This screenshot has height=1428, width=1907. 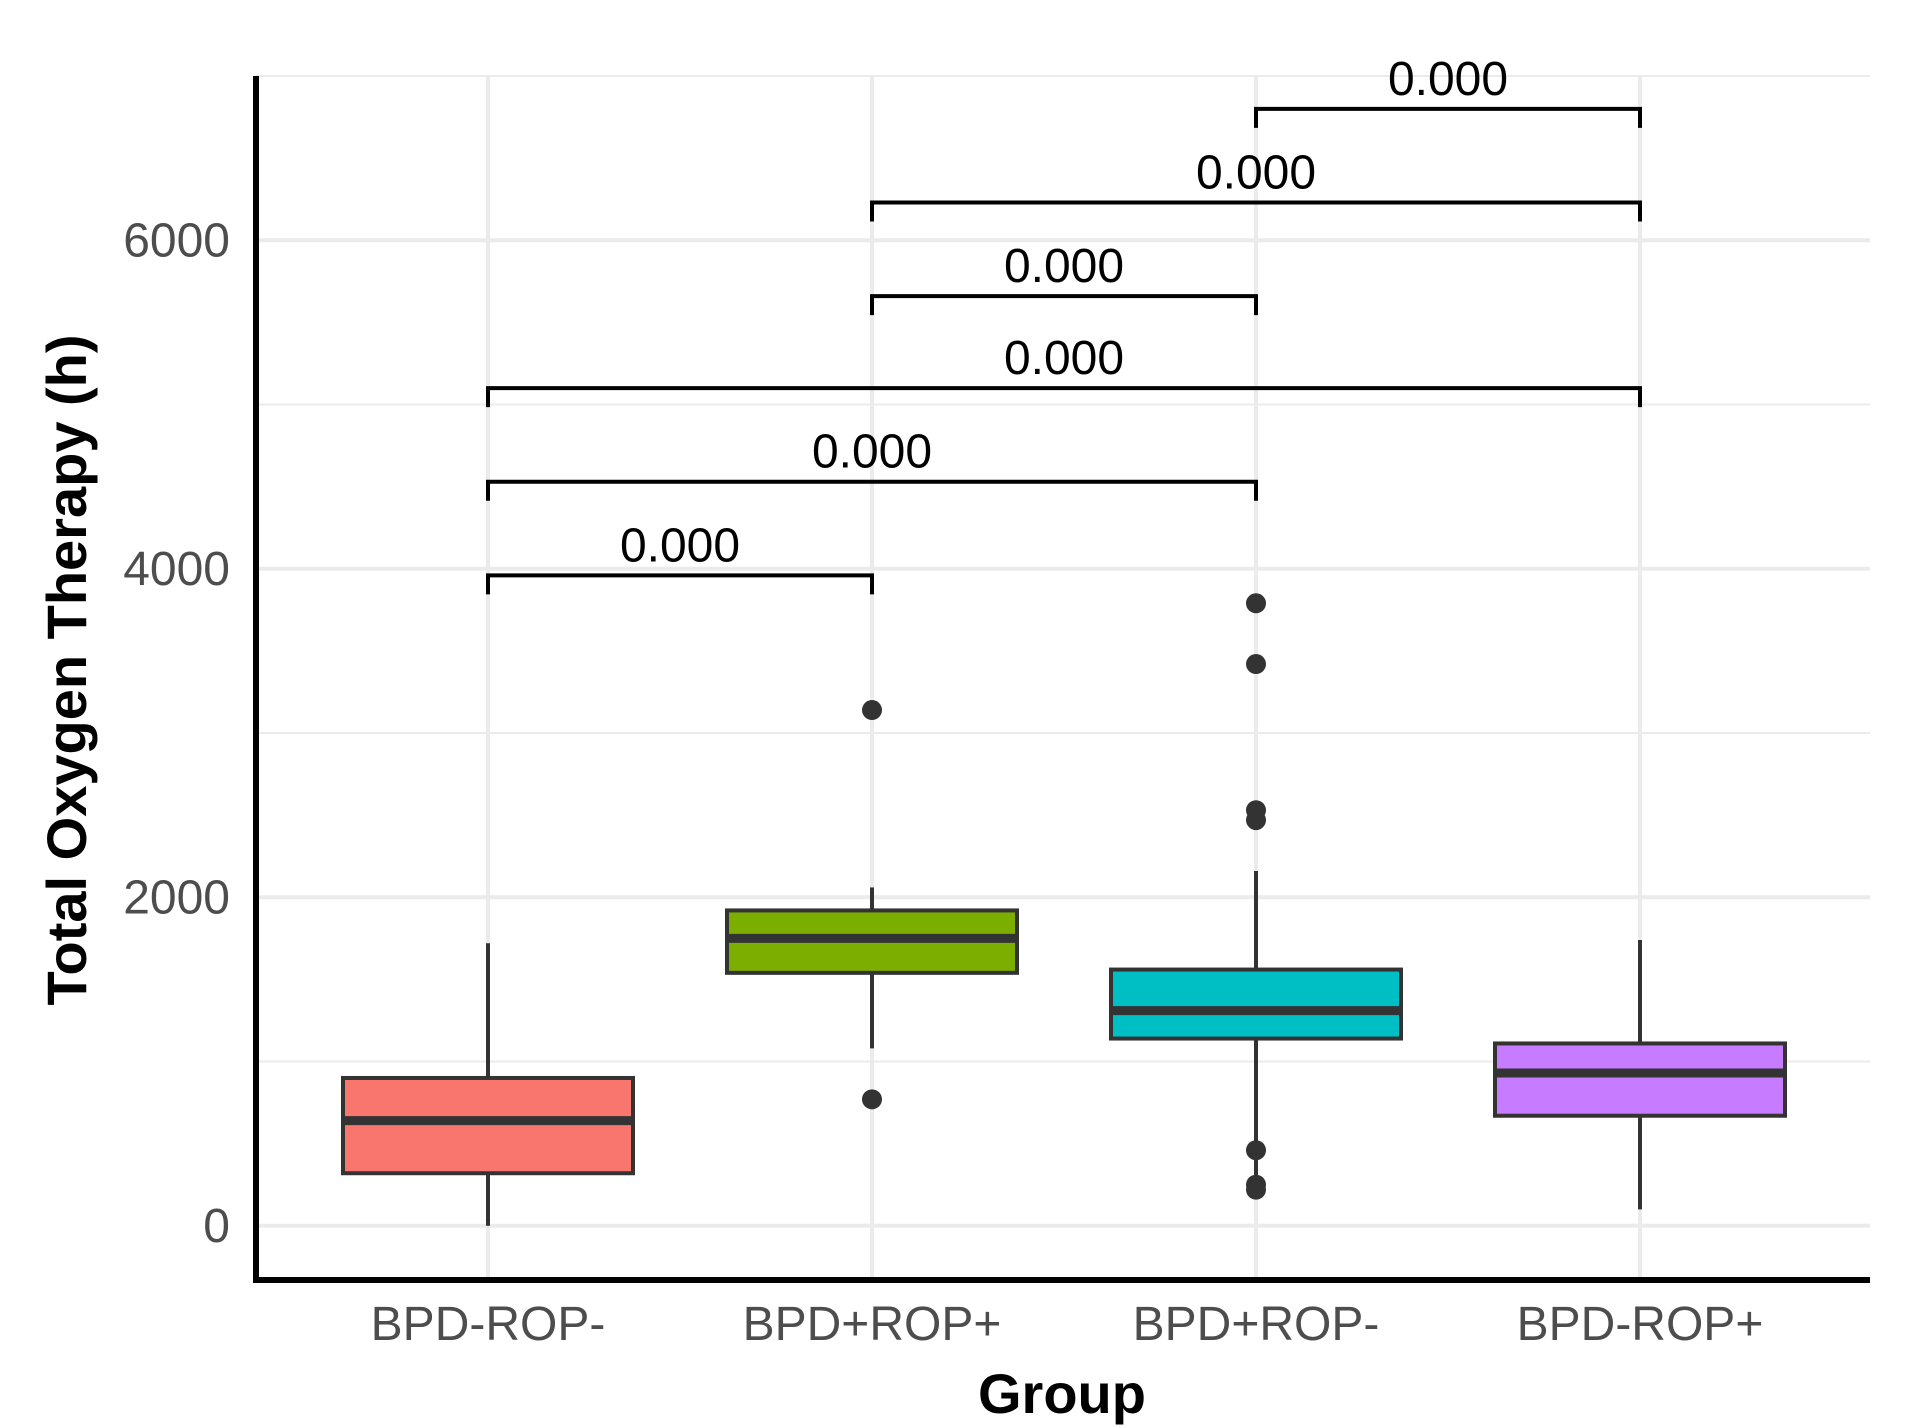 What do you see at coordinates (1640, 1324) in the screenshot?
I see `x-tick-label: BPD-ROP+` at bounding box center [1640, 1324].